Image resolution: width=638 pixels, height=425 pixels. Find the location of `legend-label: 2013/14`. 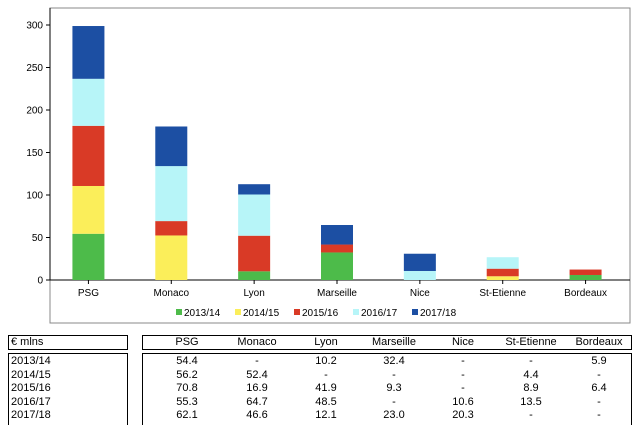

legend-label: 2013/14 is located at coordinates (202, 313).